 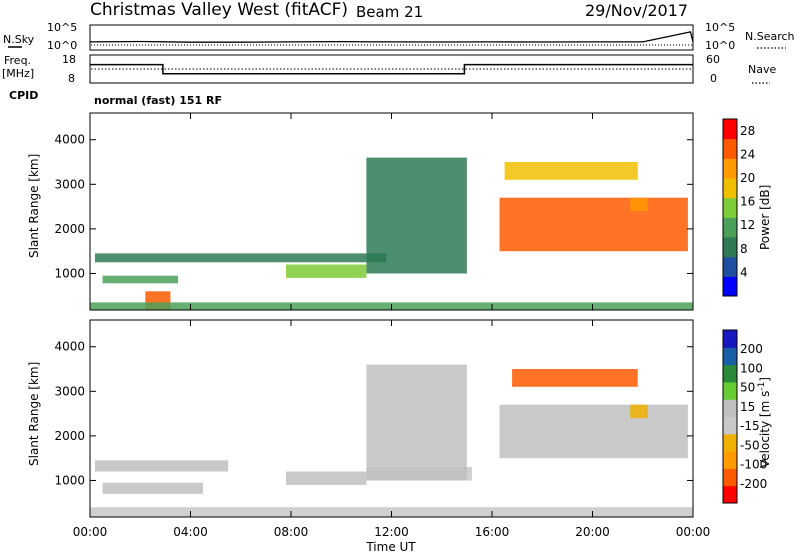 I want to click on cpid-label: CPID, so click(x=23, y=95).